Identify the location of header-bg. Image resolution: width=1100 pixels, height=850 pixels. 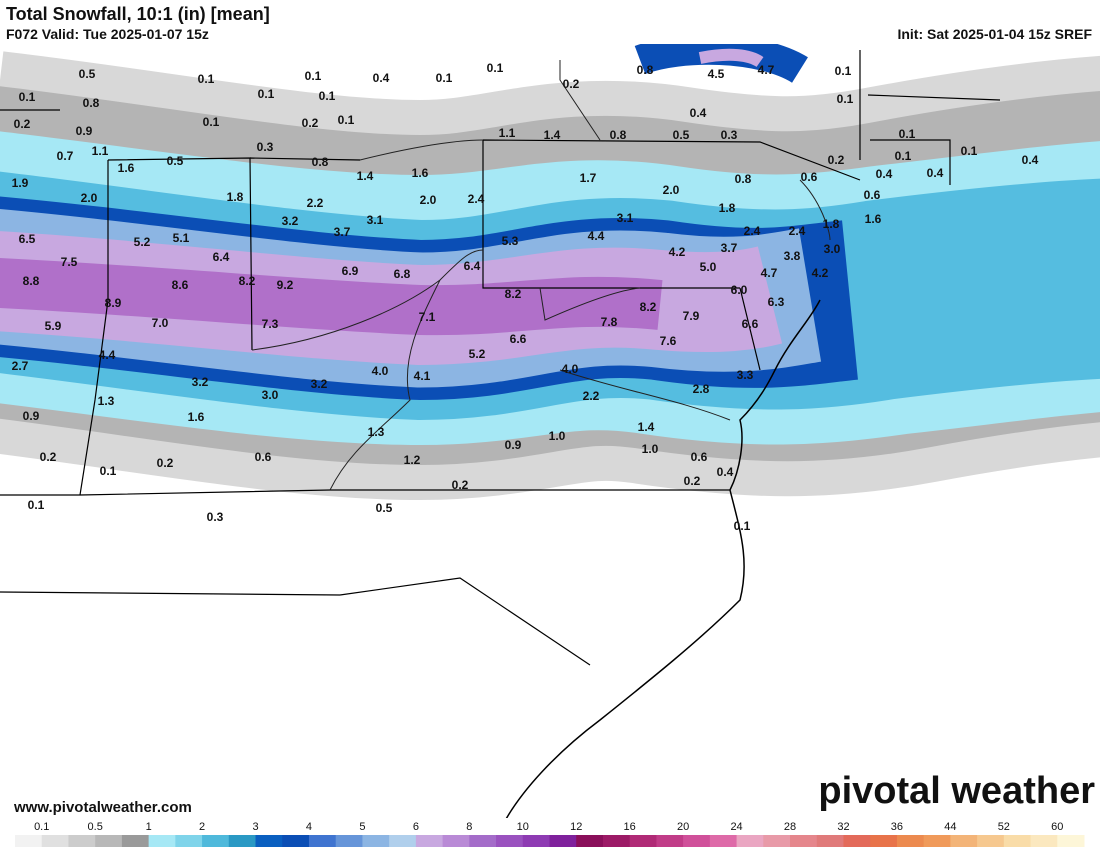
(550, 22).